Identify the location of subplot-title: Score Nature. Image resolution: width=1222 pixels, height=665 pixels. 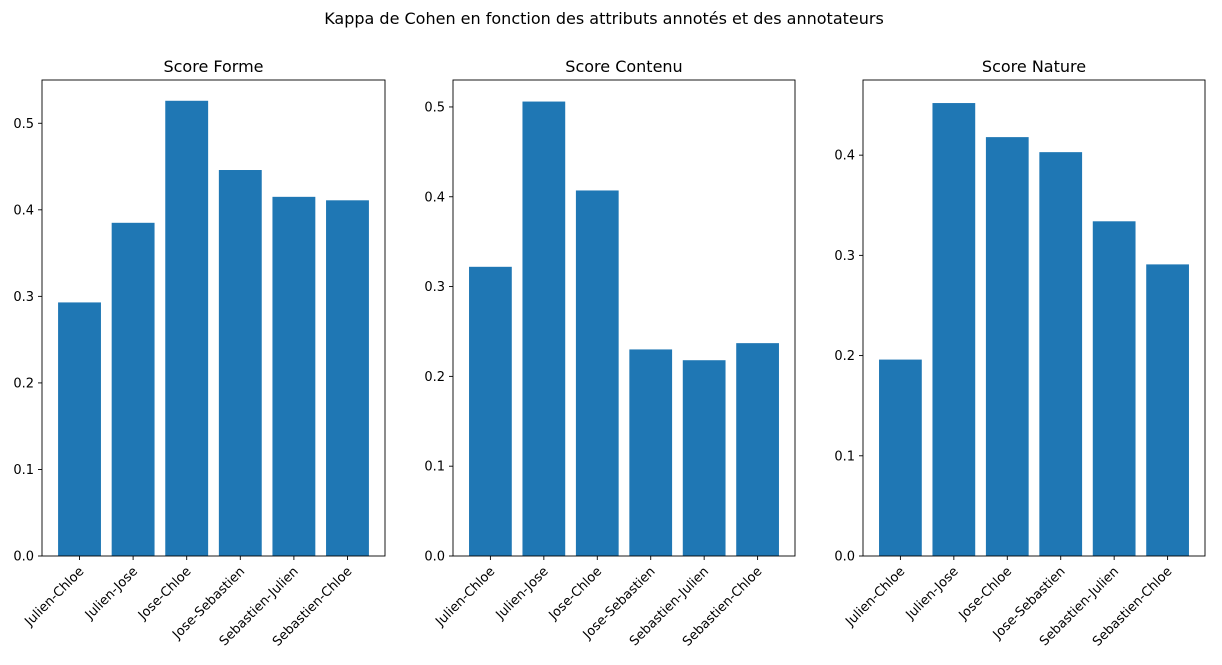
(1034, 66).